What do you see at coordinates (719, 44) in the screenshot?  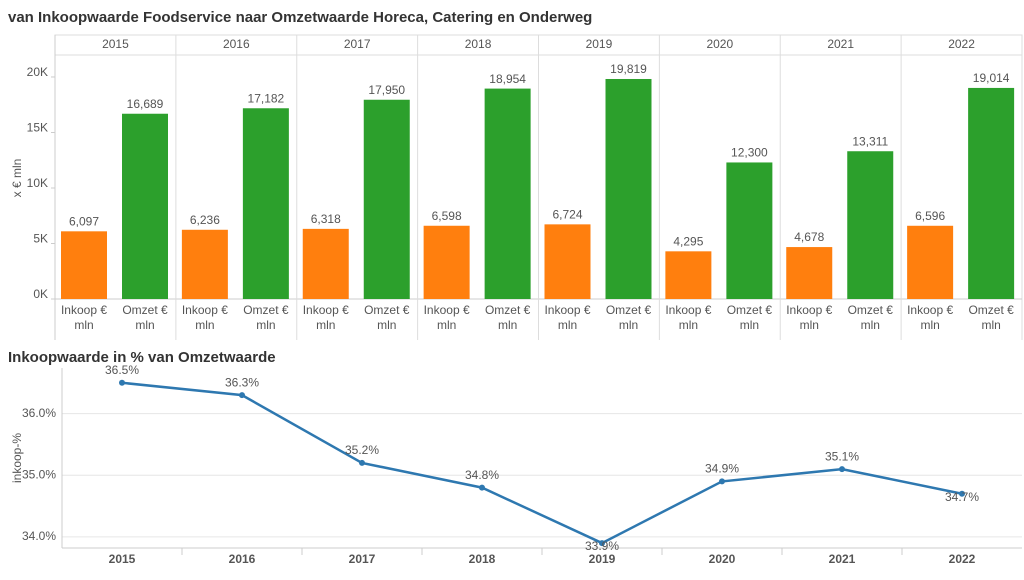 I see `panel-header: 2020` at bounding box center [719, 44].